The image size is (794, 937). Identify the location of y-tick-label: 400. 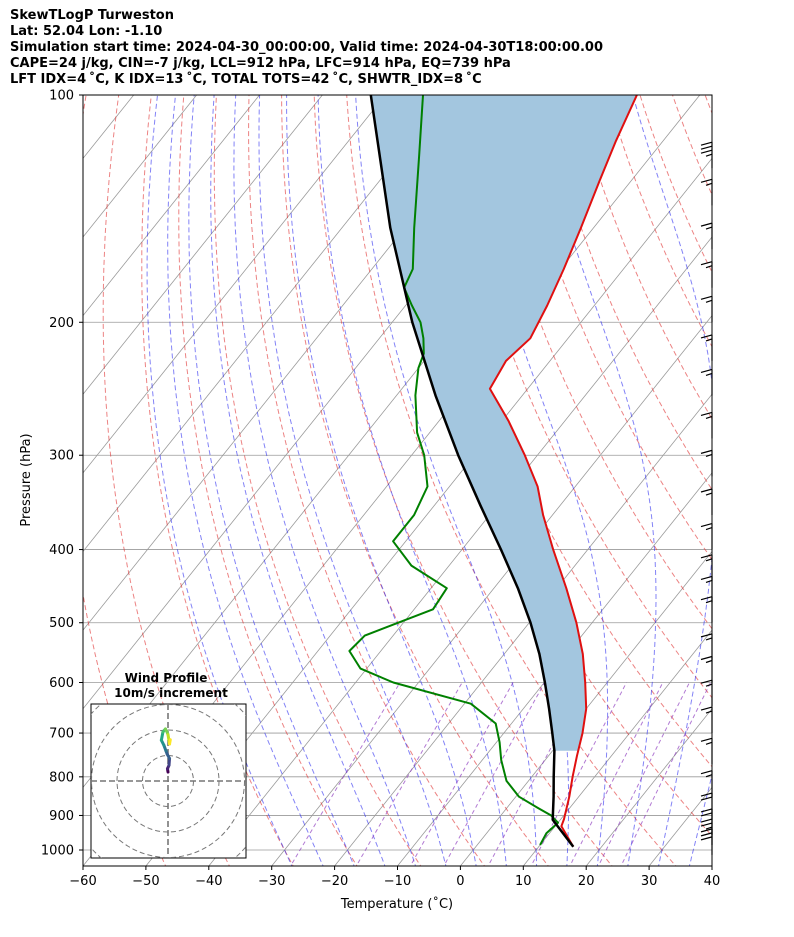
(61, 550).